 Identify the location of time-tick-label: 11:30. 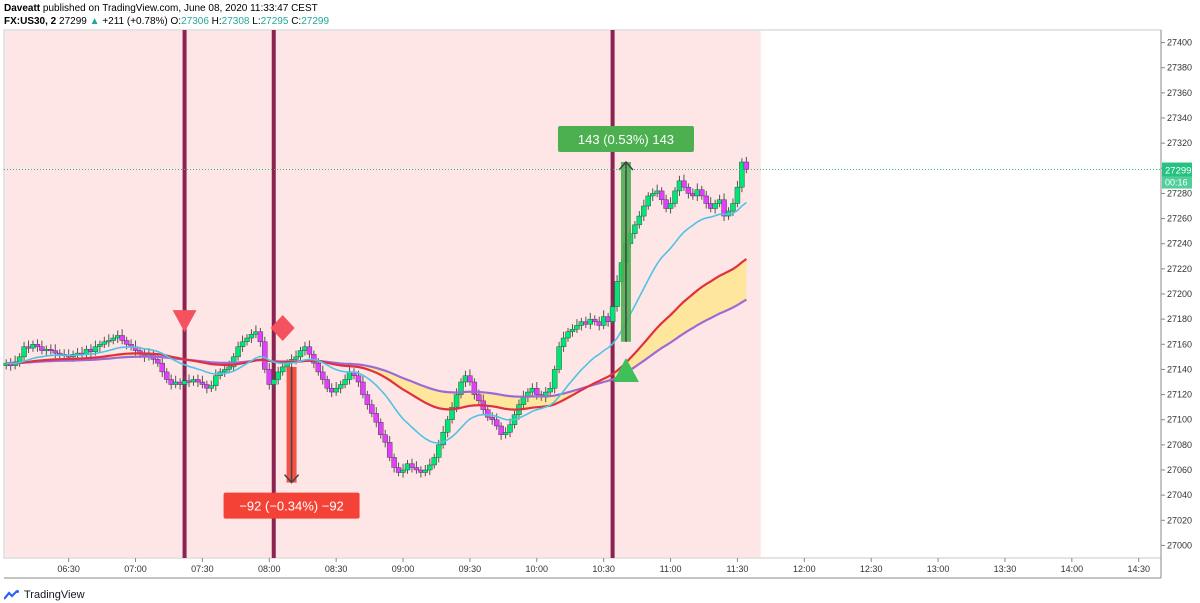
(738, 569).